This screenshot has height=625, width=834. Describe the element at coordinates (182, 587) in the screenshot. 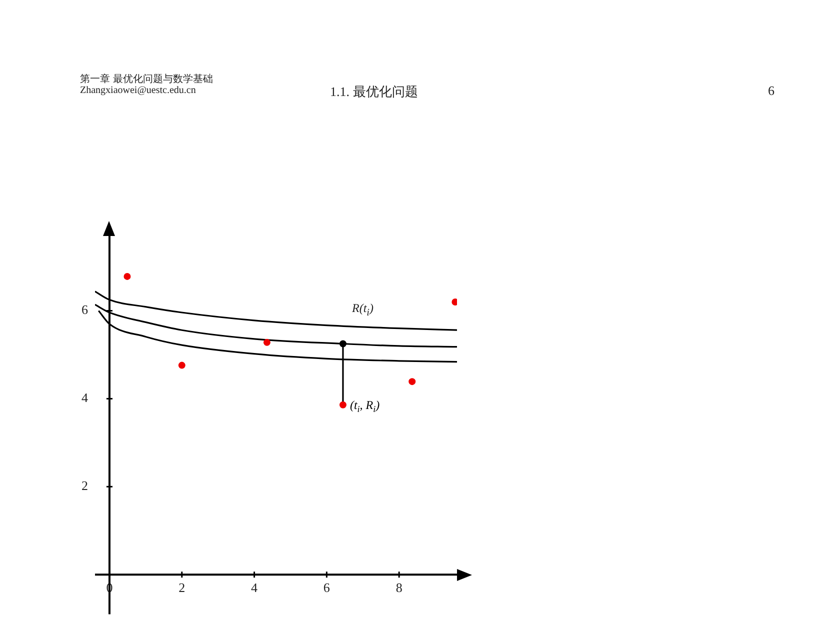

I see `x-tick-label: 2` at that location.